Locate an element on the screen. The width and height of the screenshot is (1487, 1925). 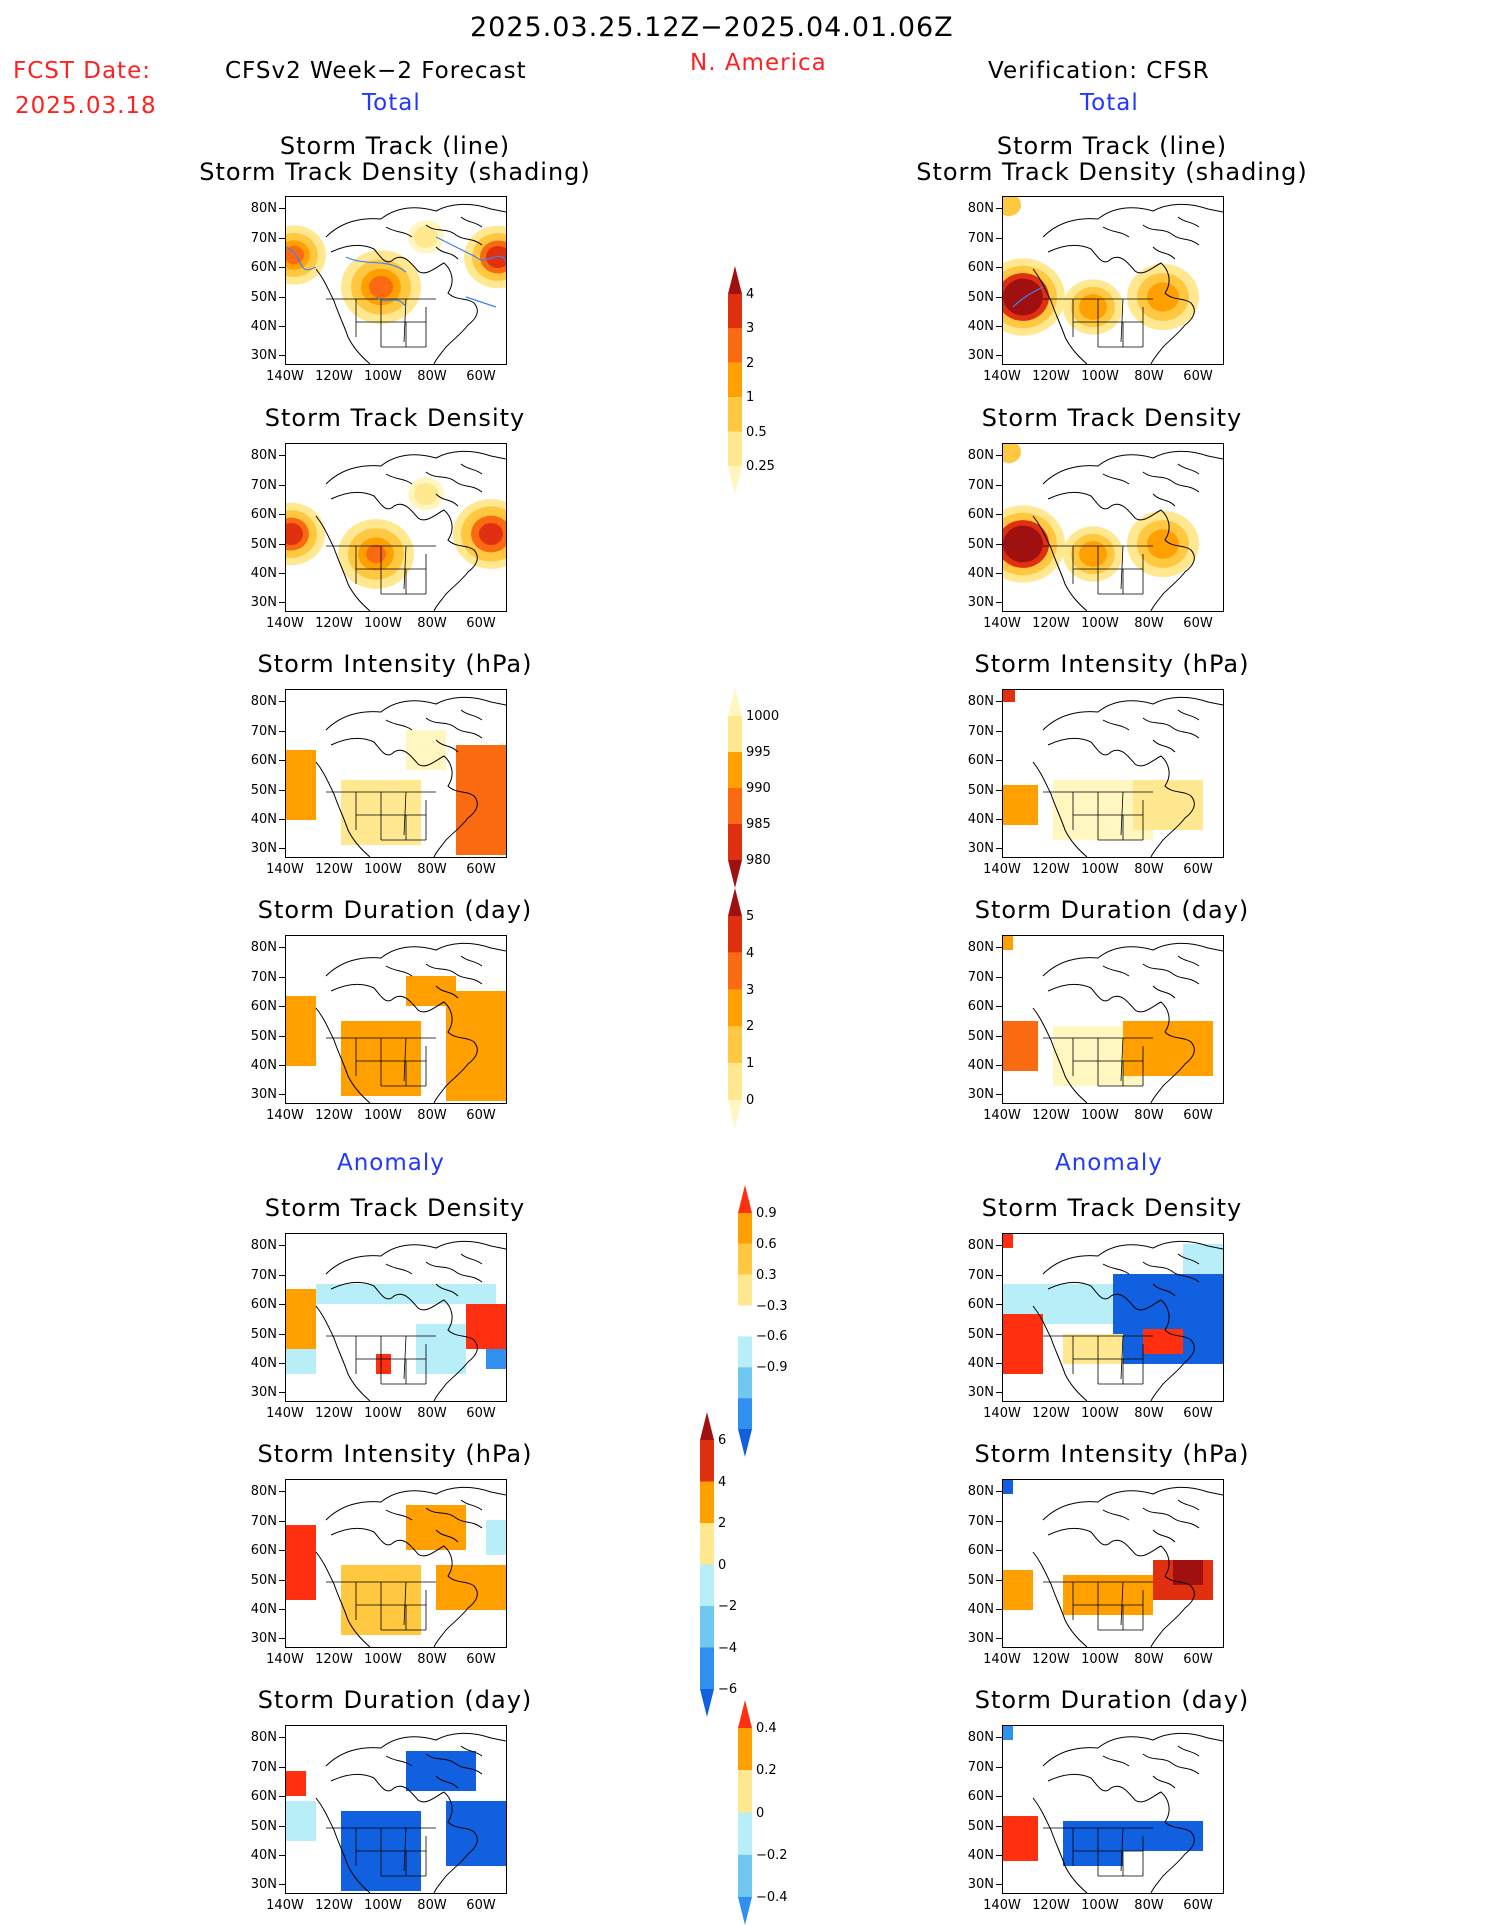
title-anom-duration-left: Storm Duration (day) is located at coordinates (395, 1700).